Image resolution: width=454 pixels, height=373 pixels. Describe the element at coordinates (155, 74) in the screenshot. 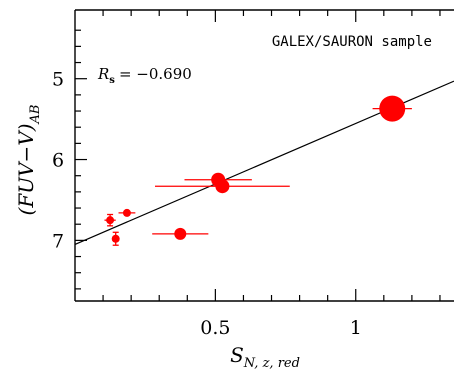

I see `rs-value: = −0.690` at that location.